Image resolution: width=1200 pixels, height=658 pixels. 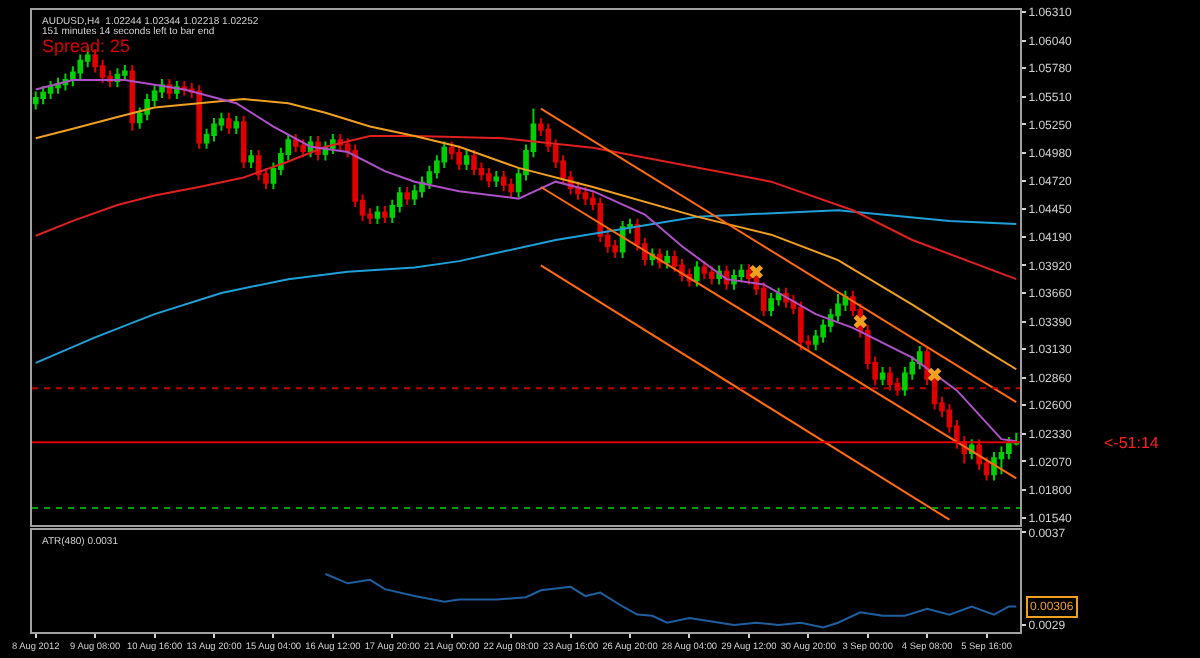 What do you see at coordinates (1132, 443) in the screenshot?
I see `text: <-51:14` at bounding box center [1132, 443].